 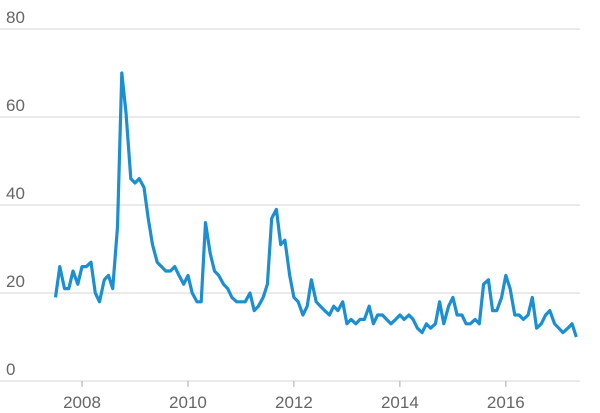 I want to click on x-tick-label: 2016, so click(x=506, y=402).